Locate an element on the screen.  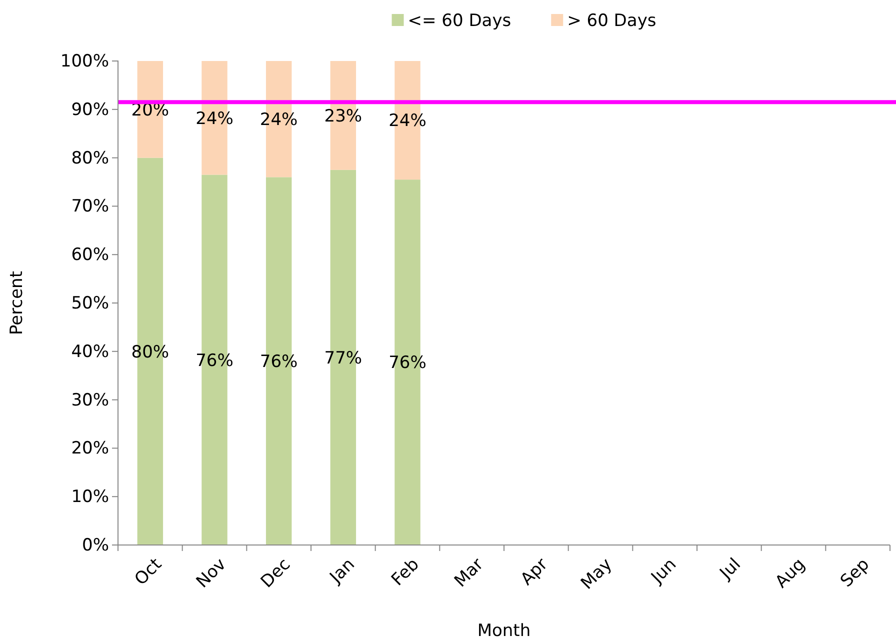
y-axis-title: Percent is located at coordinates (17, 302).